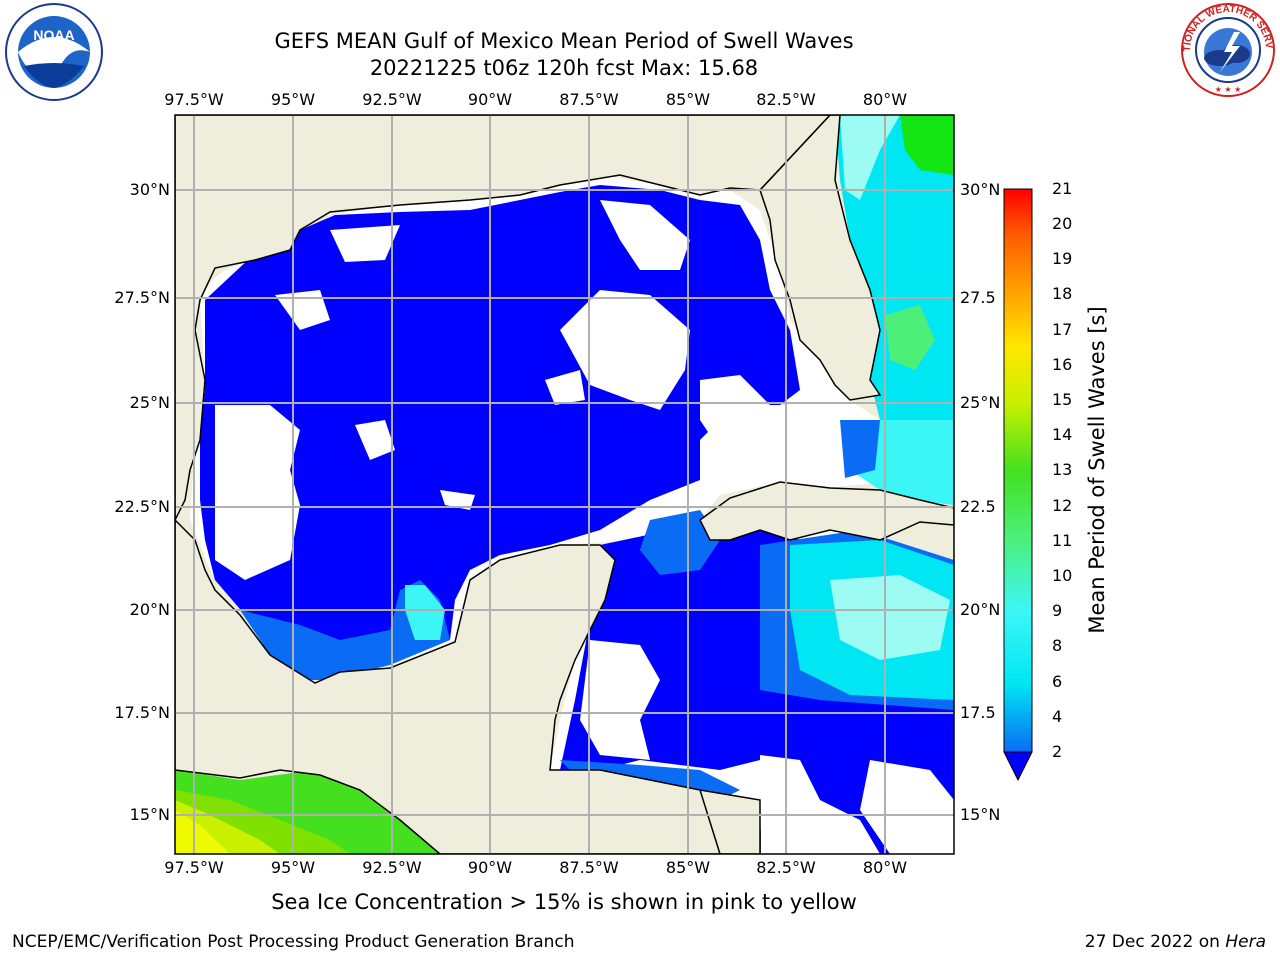 This screenshot has width=1280, height=960. What do you see at coordinates (1057, 751) in the screenshot?
I see `colorbar-tick: 2` at bounding box center [1057, 751].